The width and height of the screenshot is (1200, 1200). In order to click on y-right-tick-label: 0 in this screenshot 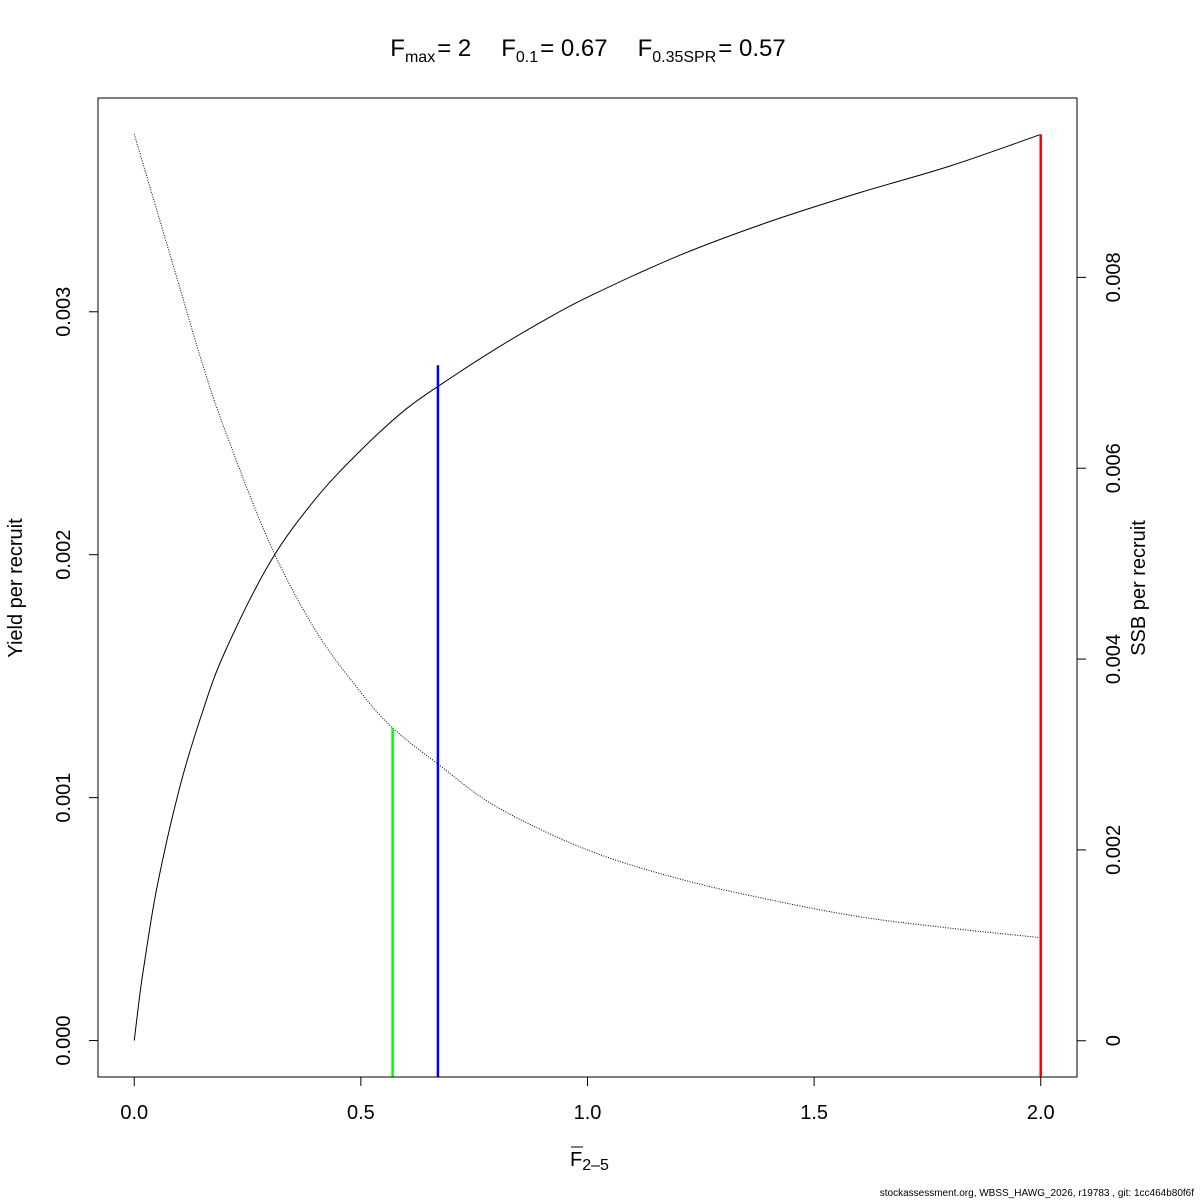, I will do `click(1114, 1040)`.